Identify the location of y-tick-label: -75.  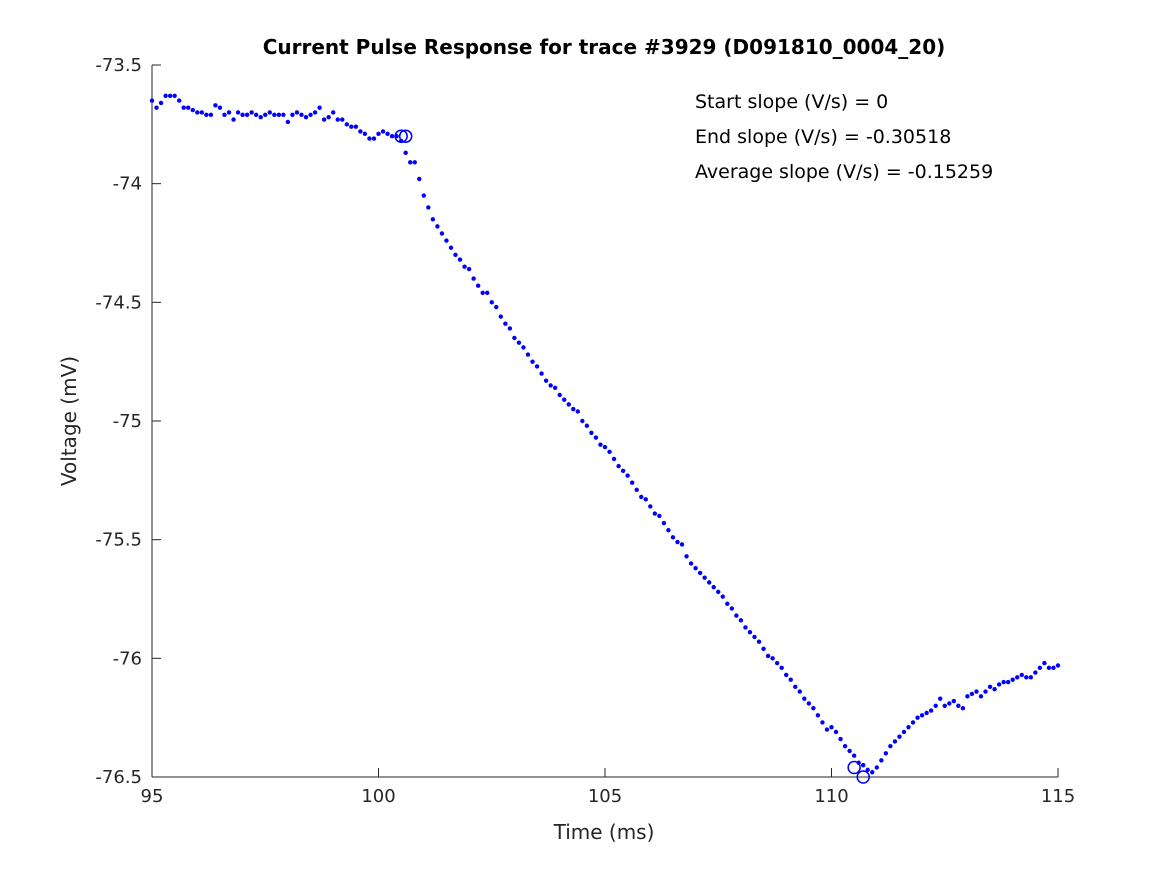
(127, 421).